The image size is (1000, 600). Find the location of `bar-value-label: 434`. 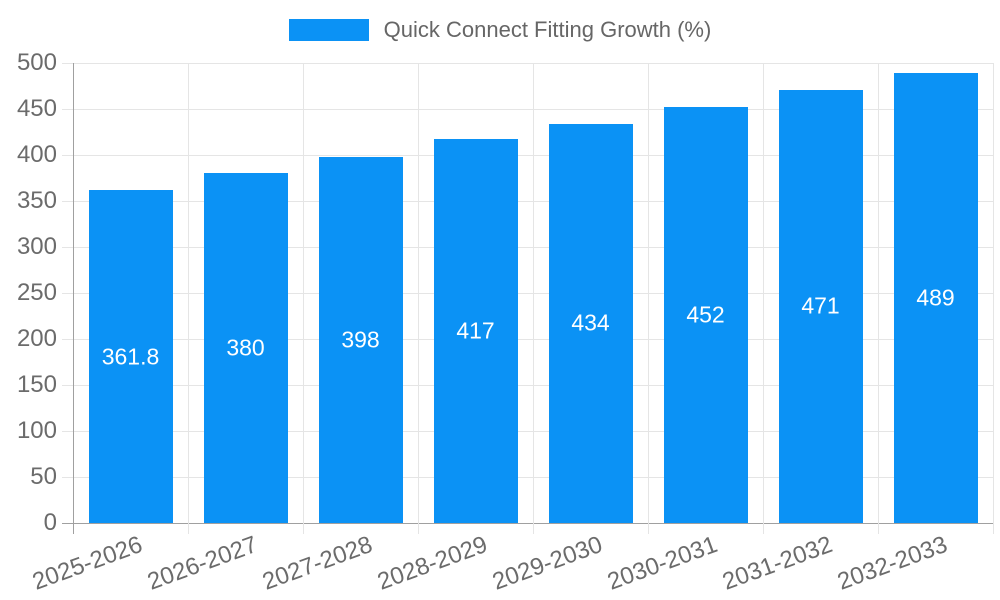

bar-value-label: 434 is located at coordinates (590, 322).